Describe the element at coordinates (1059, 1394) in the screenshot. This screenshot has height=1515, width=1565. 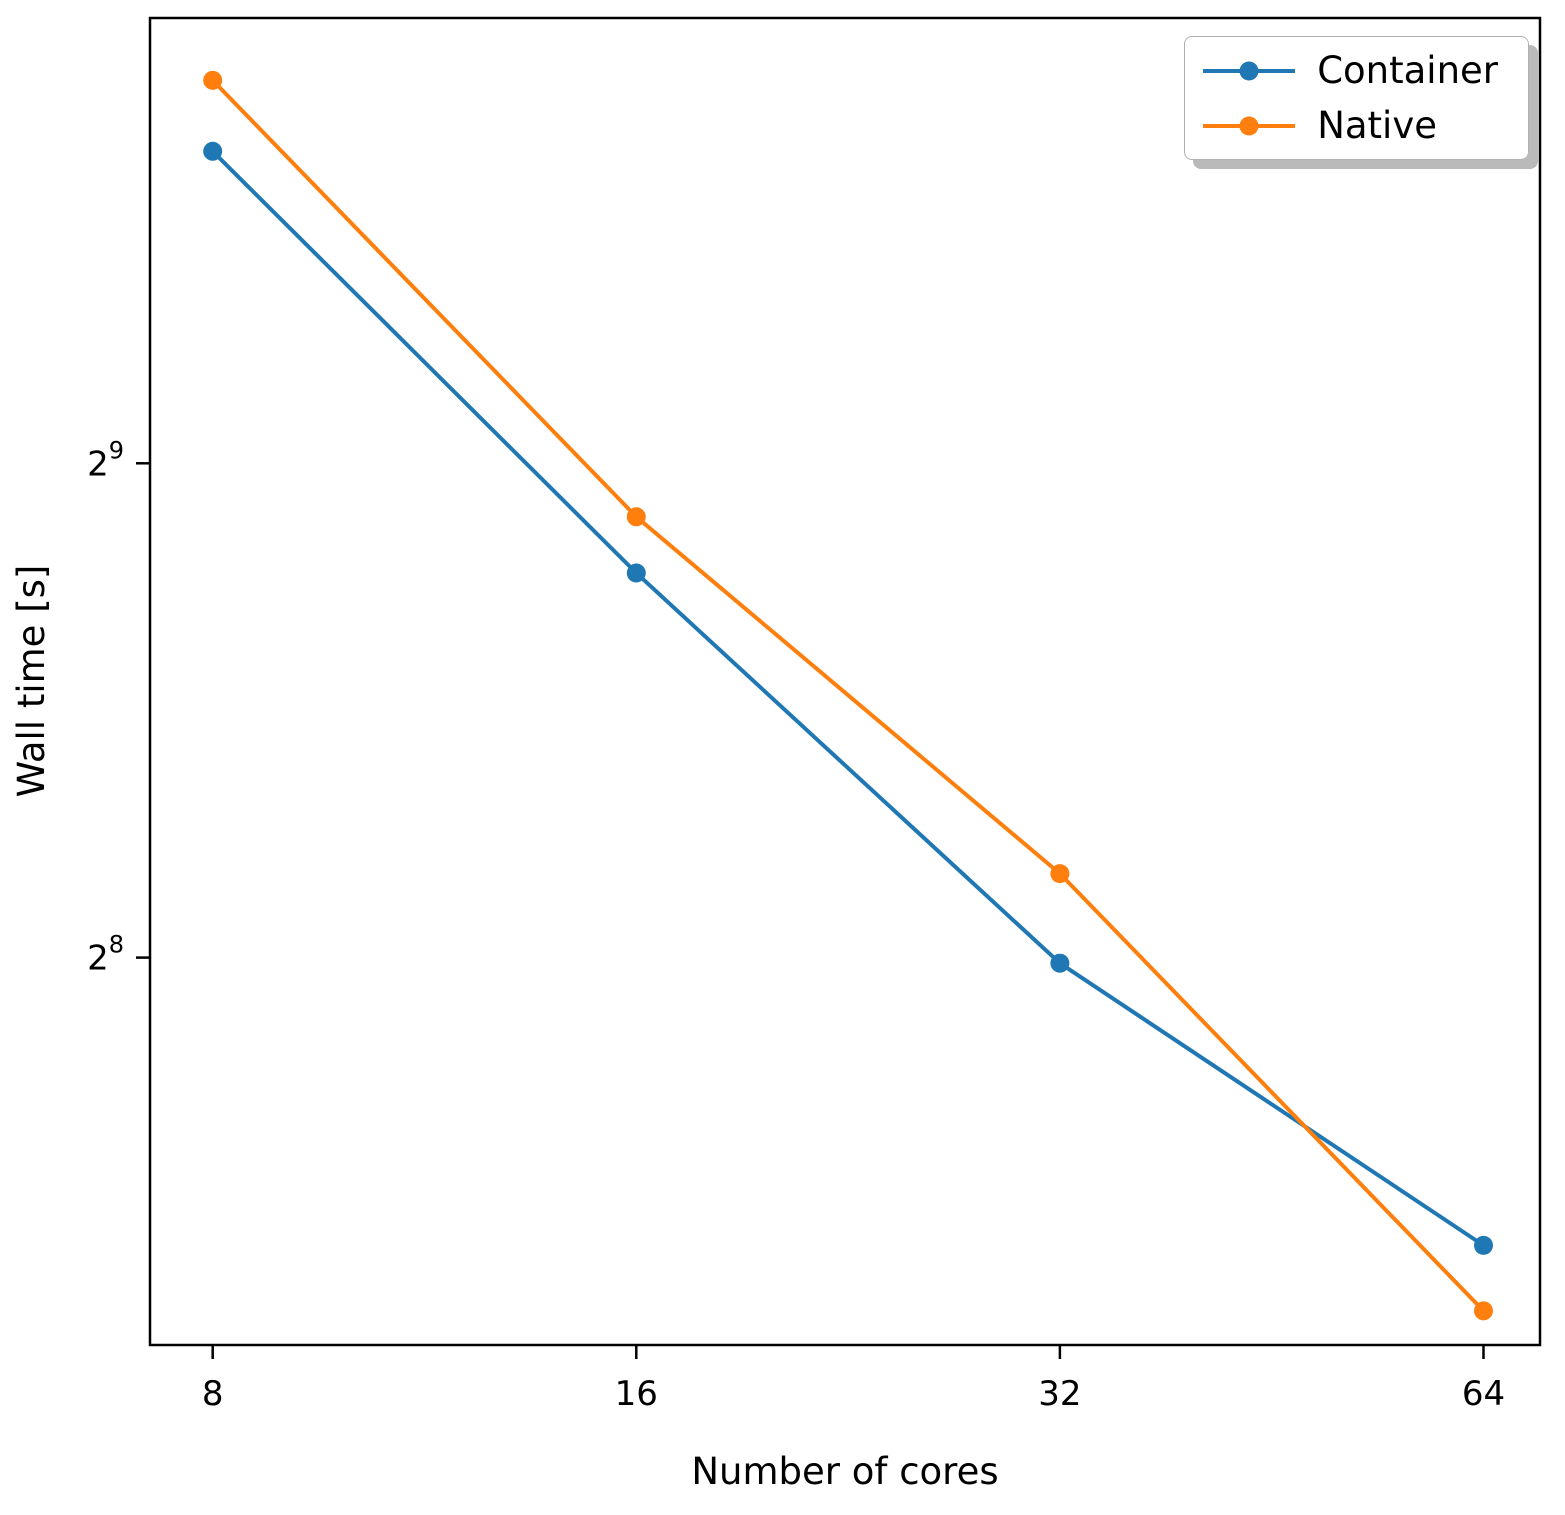
I see `x-tick-label: 32` at that location.